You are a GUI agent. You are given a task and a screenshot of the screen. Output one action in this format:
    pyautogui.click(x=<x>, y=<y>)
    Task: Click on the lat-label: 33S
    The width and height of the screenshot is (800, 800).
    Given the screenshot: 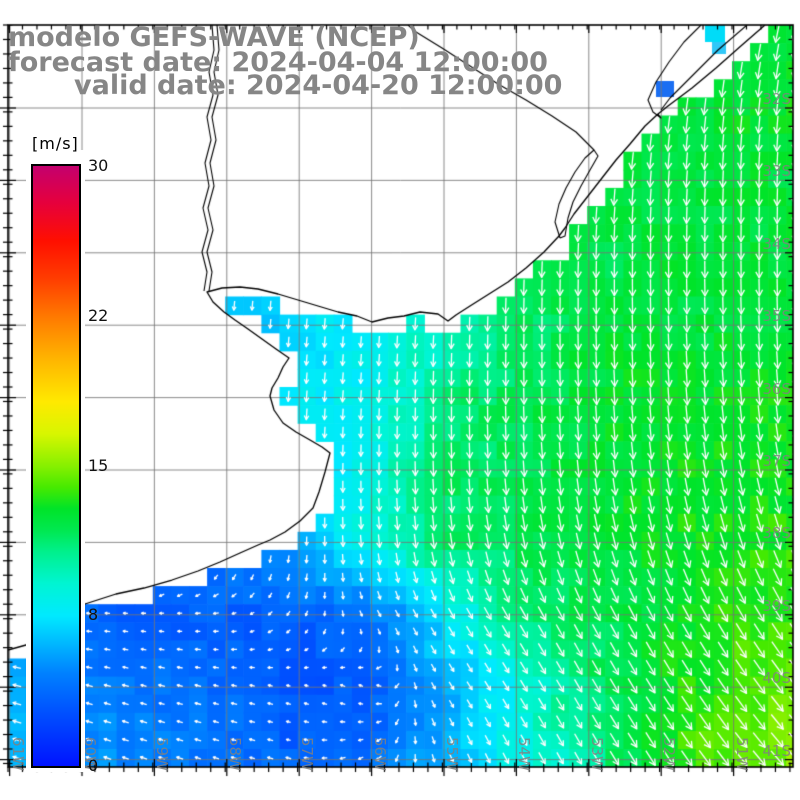 What is the action you would take?
    pyautogui.click(x=776, y=171)
    